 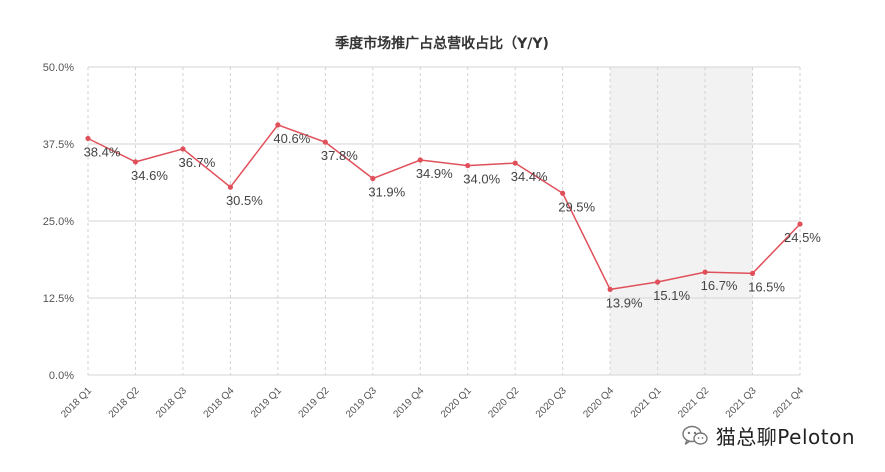 I want to click on data-label: 30.5%, so click(x=244, y=200).